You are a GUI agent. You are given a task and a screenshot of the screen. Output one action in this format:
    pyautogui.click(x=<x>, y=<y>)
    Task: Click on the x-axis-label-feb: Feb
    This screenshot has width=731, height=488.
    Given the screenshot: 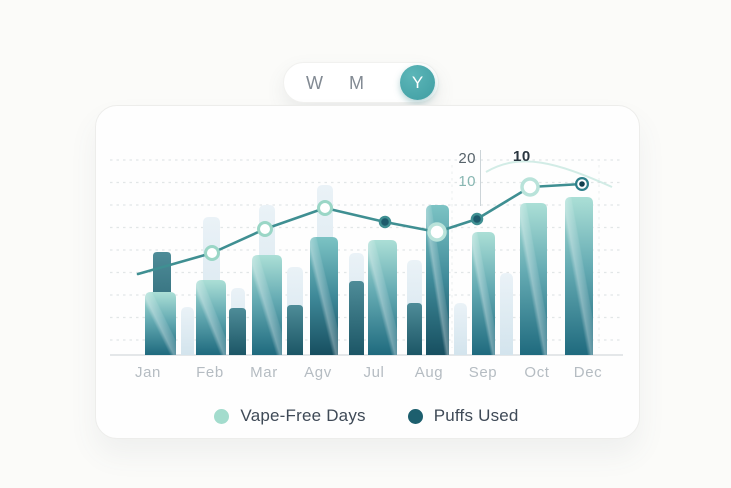 What is the action you would take?
    pyautogui.click(x=210, y=372)
    